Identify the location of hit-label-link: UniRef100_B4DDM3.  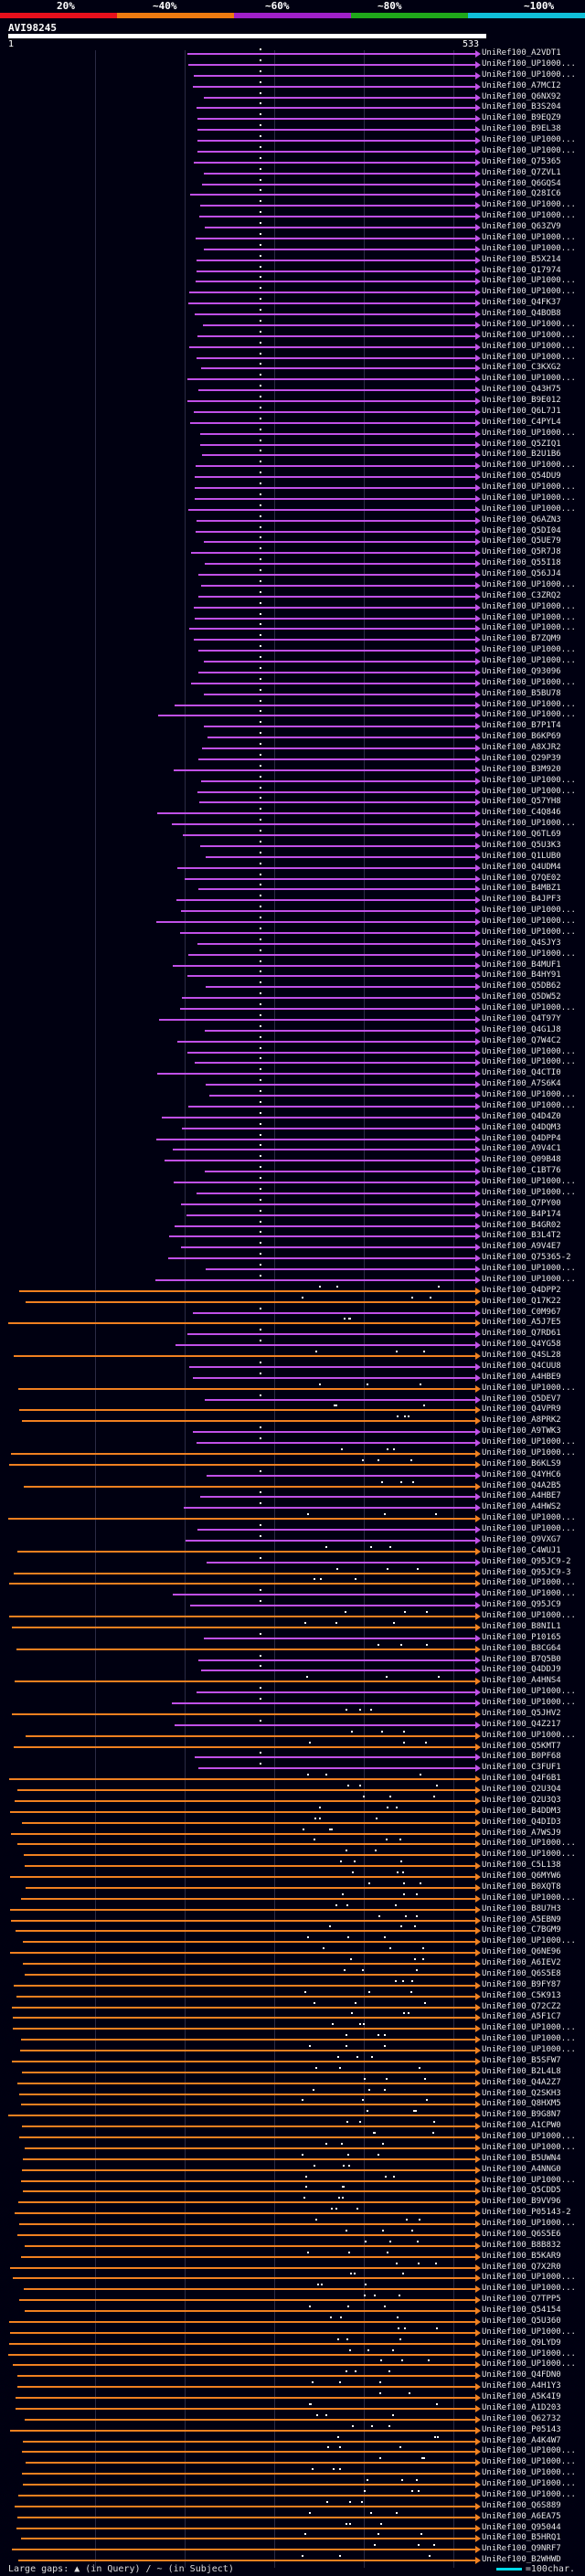
(521, 1811).